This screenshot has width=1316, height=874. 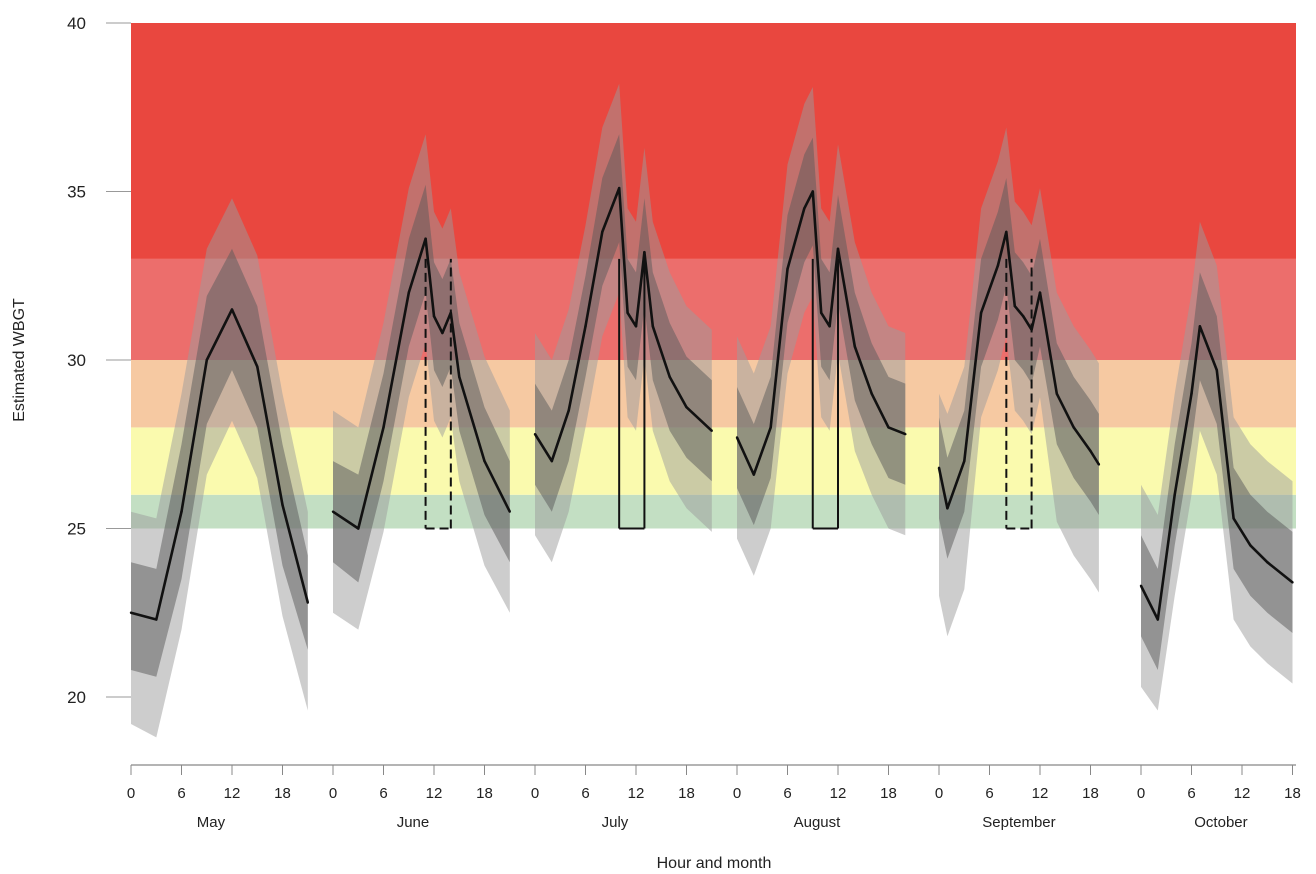 What do you see at coordinates (1220, 822) in the screenshot?
I see `month-label: October` at bounding box center [1220, 822].